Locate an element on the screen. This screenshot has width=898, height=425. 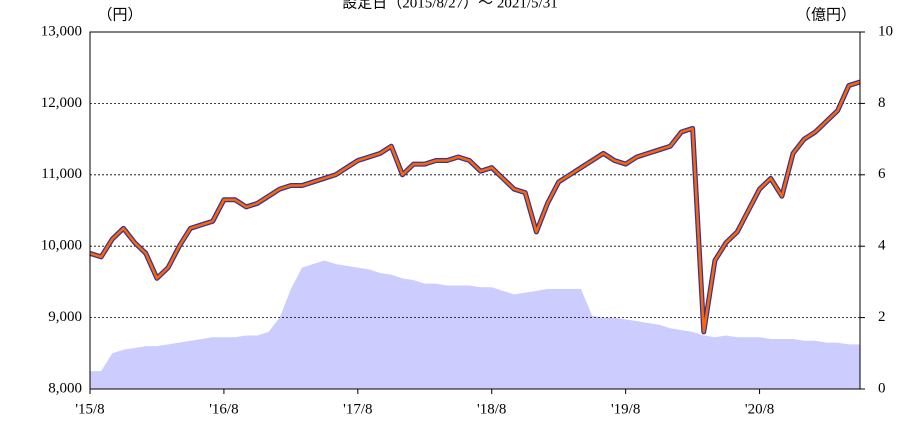
y2-axis-label: （億円） is located at coordinates (826, 14).